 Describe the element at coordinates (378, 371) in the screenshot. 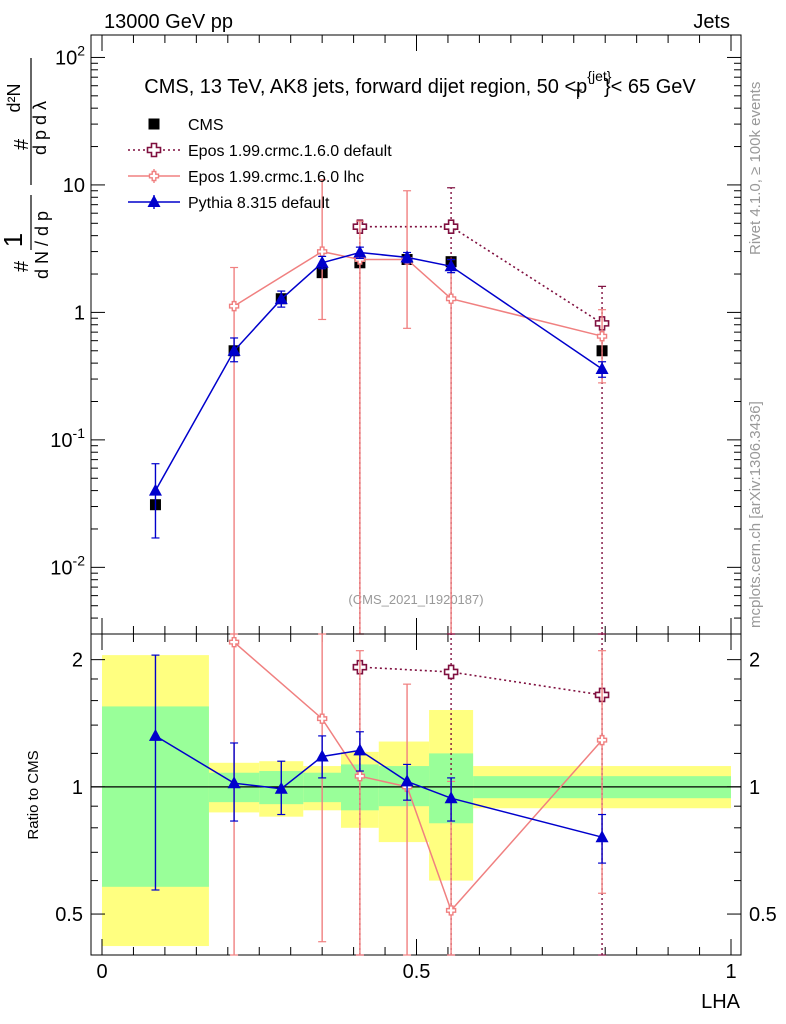

I see `pythia-8-315-default-line` at that location.